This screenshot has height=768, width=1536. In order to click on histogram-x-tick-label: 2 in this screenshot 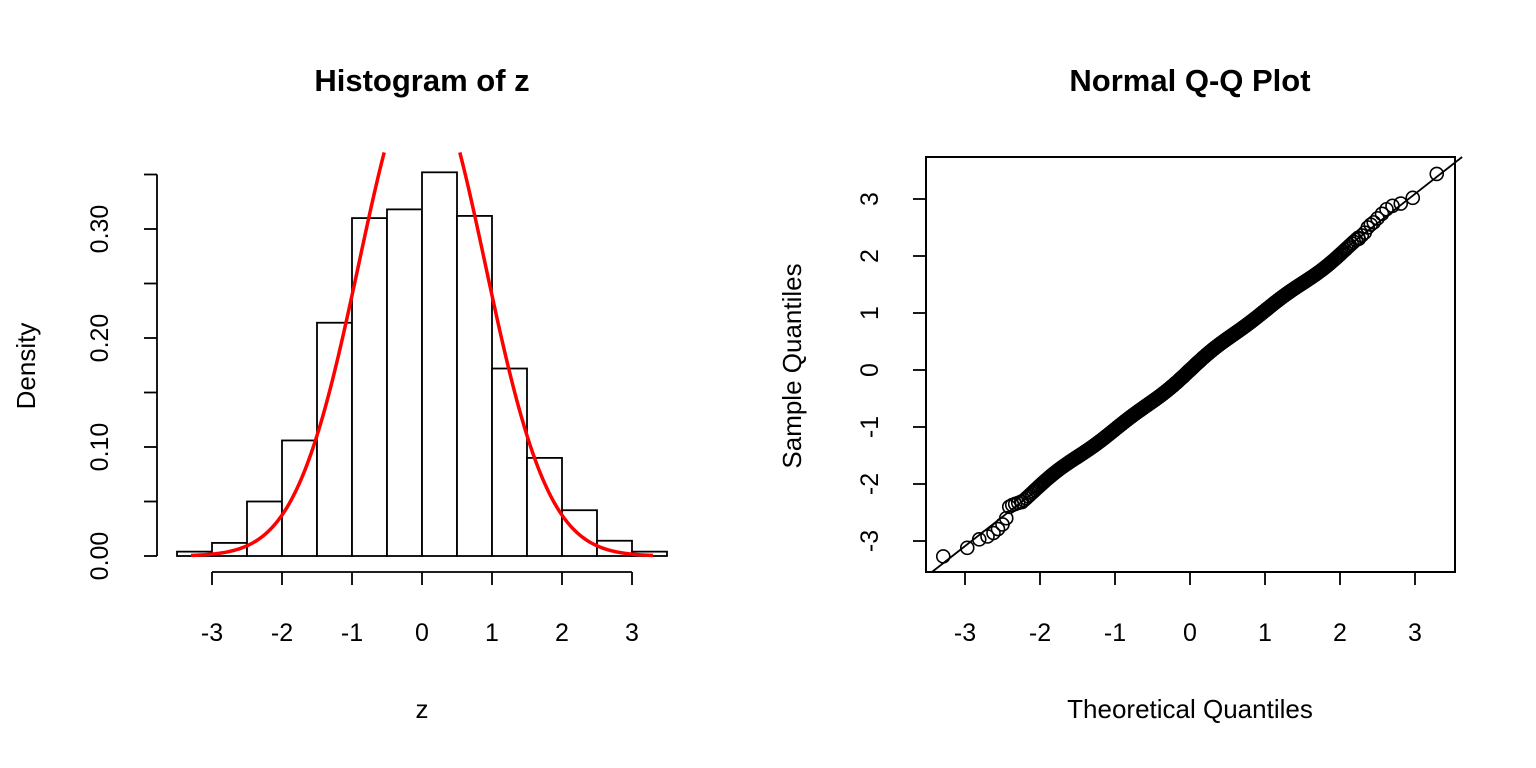, I will do `click(562, 633)`.